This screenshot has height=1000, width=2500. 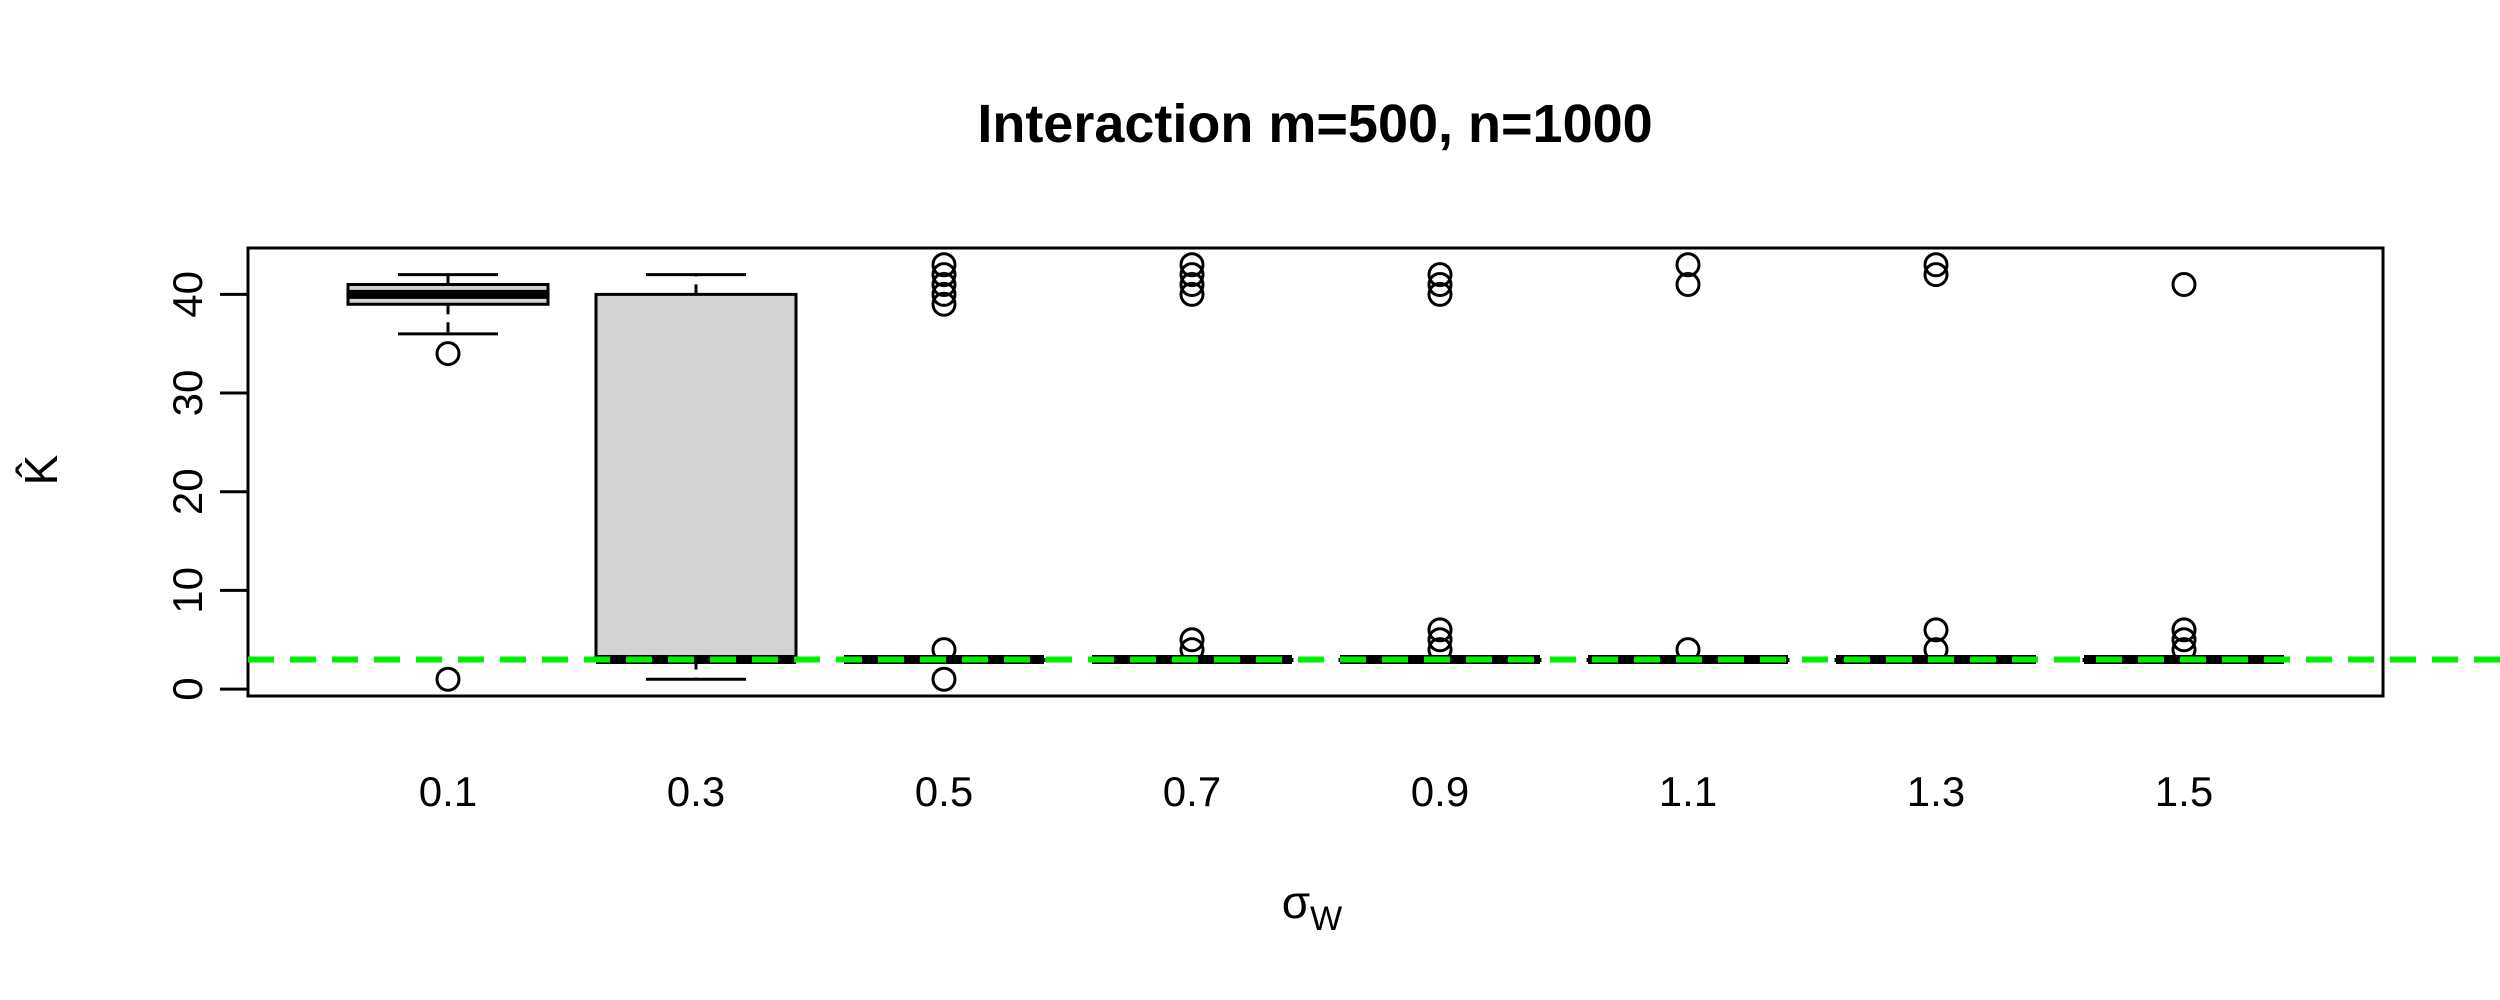 What do you see at coordinates (1688, 791) in the screenshot?
I see `x-tick-label: 1.1` at bounding box center [1688, 791].